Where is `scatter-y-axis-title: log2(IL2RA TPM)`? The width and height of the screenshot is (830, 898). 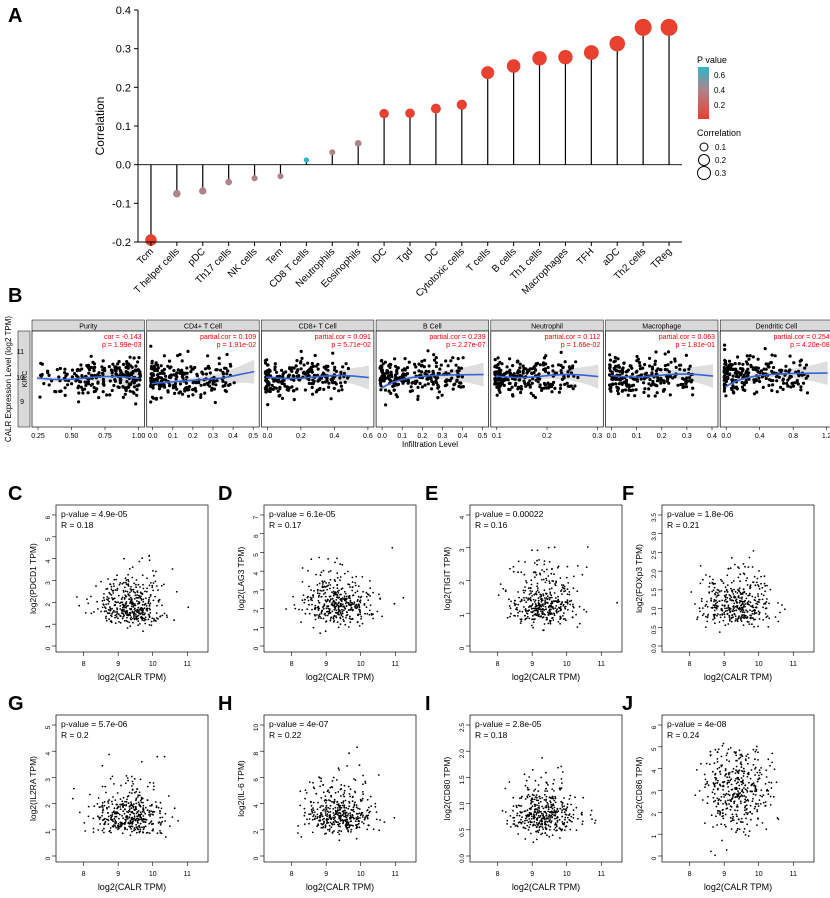
scatter-y-axis-title: log2(IL2RA TPM) is located at coordinates (33, 788).